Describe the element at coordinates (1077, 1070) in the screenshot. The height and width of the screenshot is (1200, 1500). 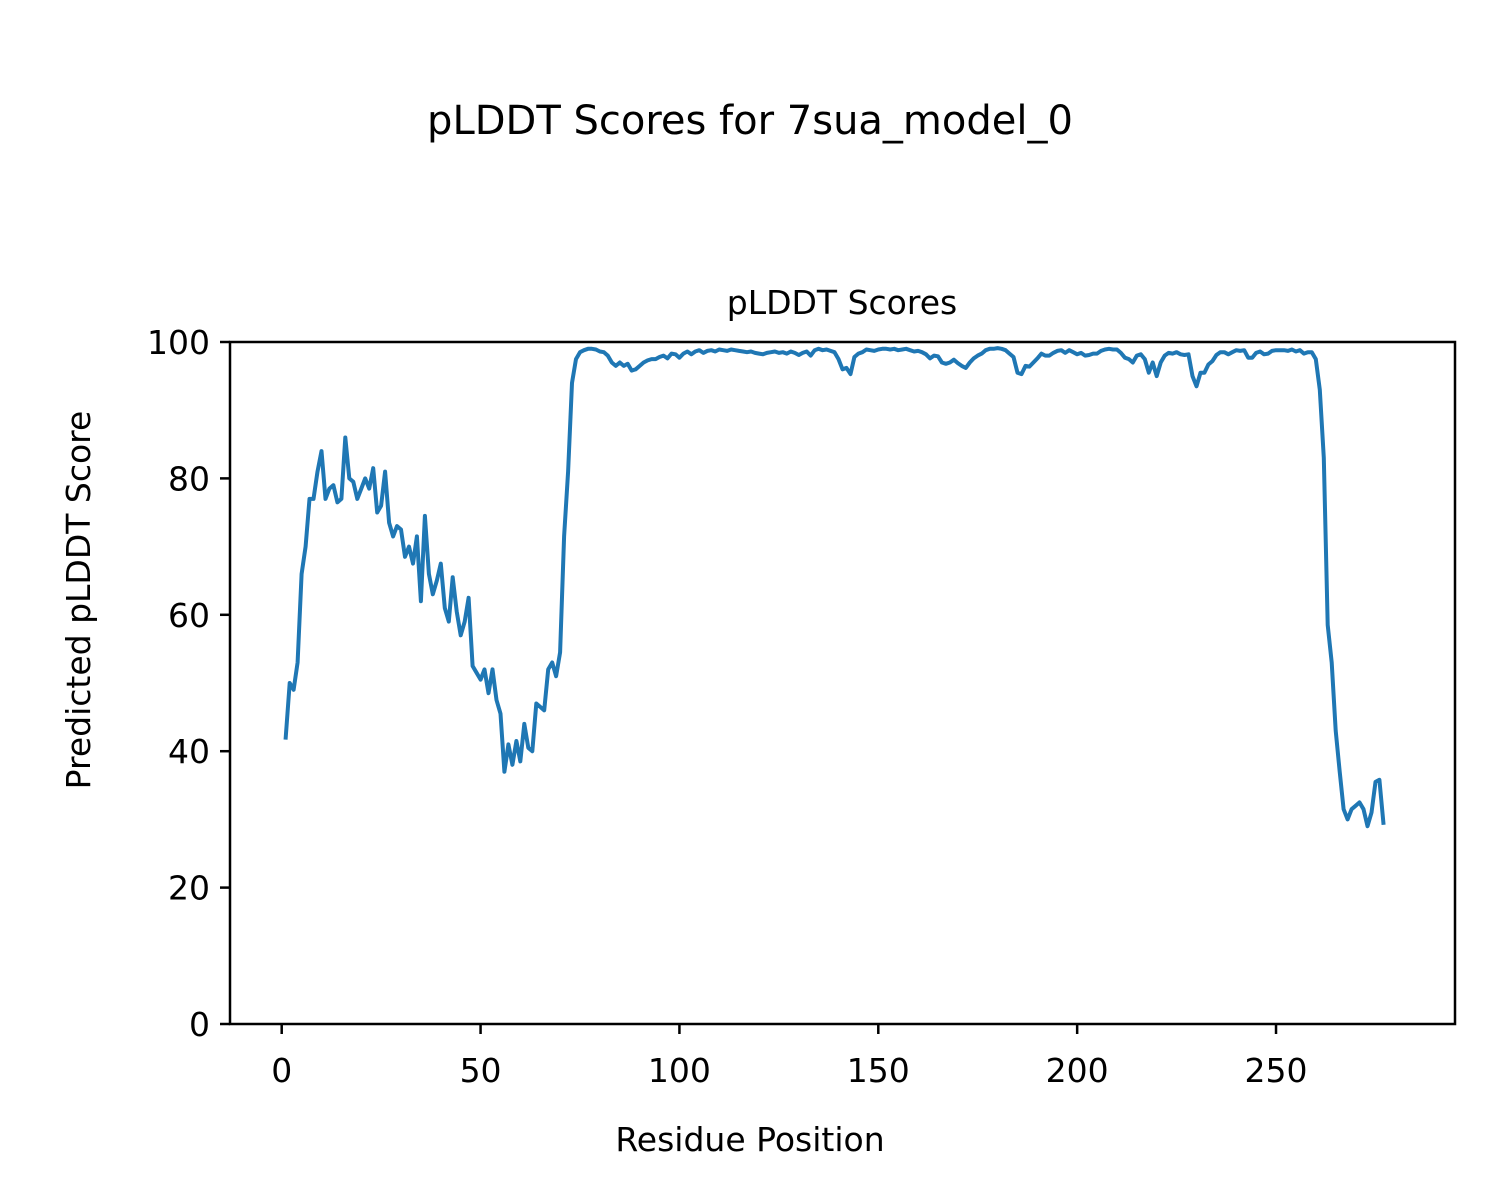
I see `x-tick-label: 200` at that location.